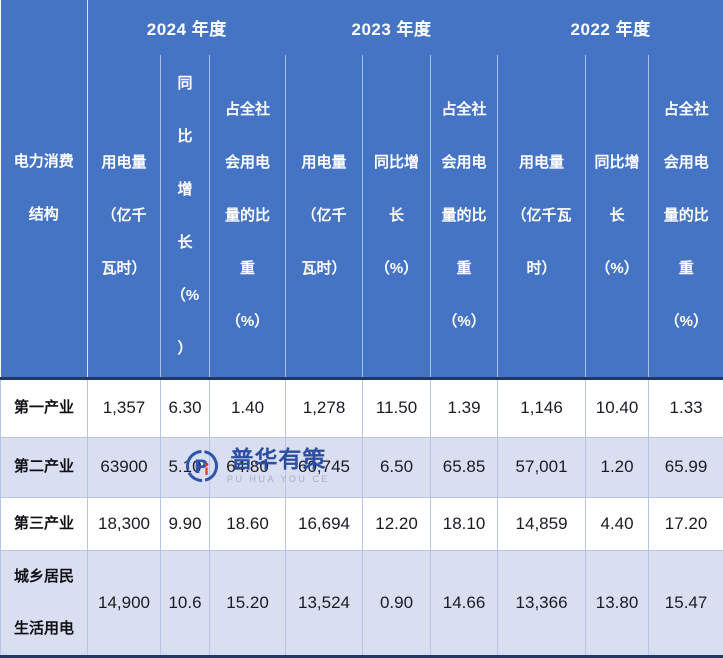 This screenshot has height=658, width=723. I want to click on data-cell: 60,745, so click(324, 467).